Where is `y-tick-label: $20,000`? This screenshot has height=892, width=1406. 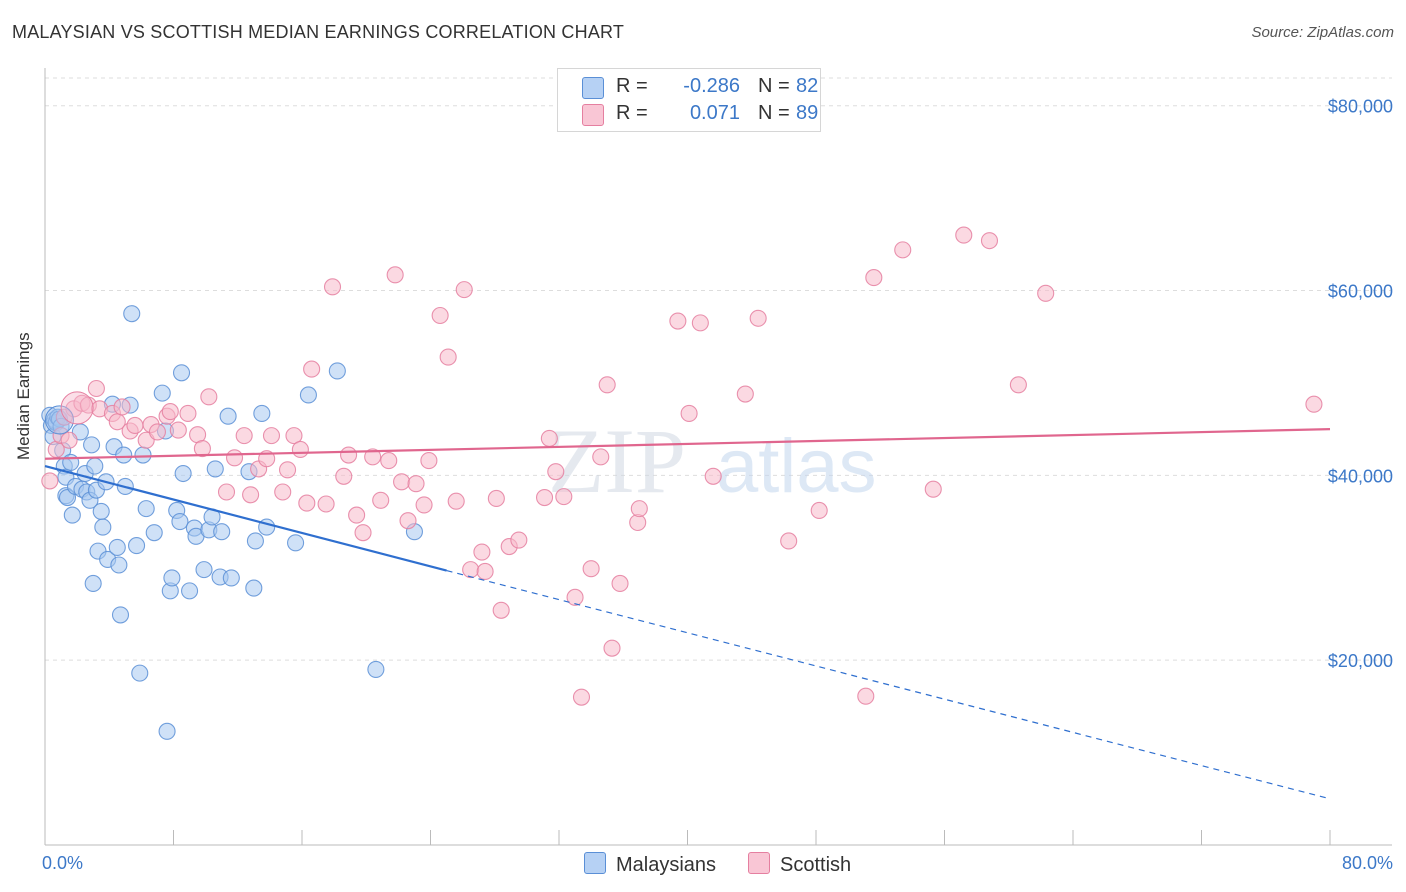
y-tick-label: $20,000 is located at coordinates (1360, 661).